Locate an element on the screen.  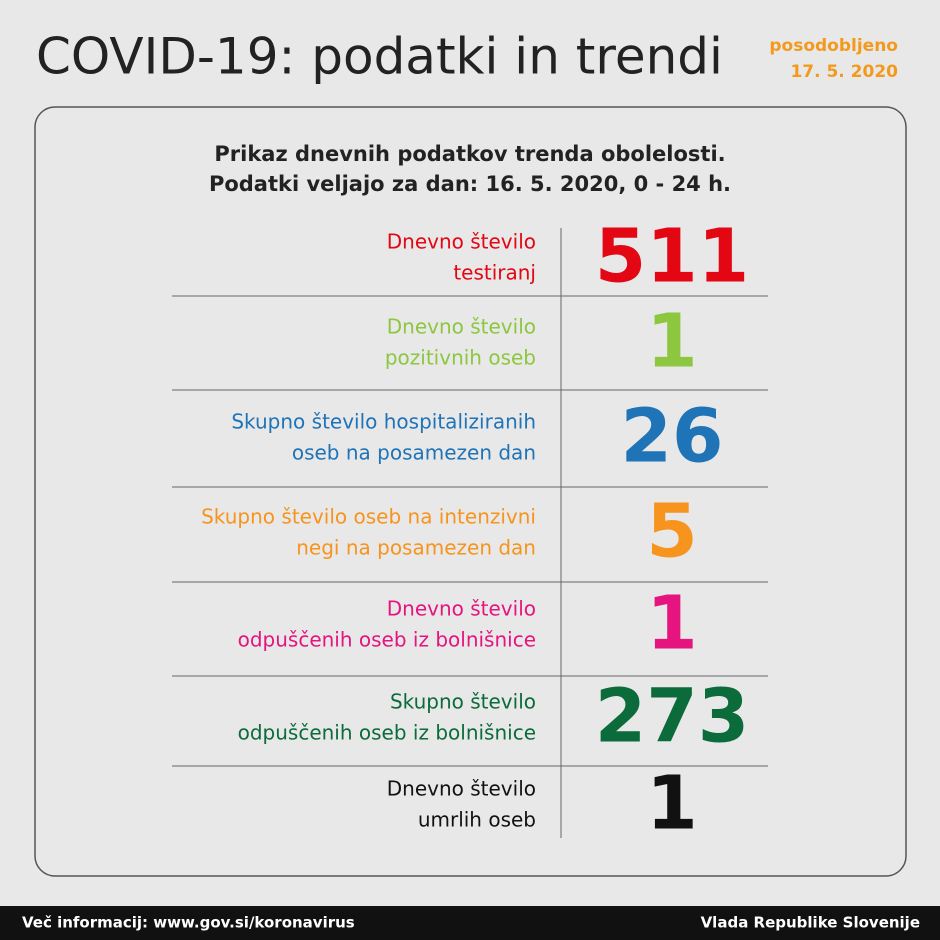
row-label: oseb na posamezen dan is located at coordinates (414, 453).